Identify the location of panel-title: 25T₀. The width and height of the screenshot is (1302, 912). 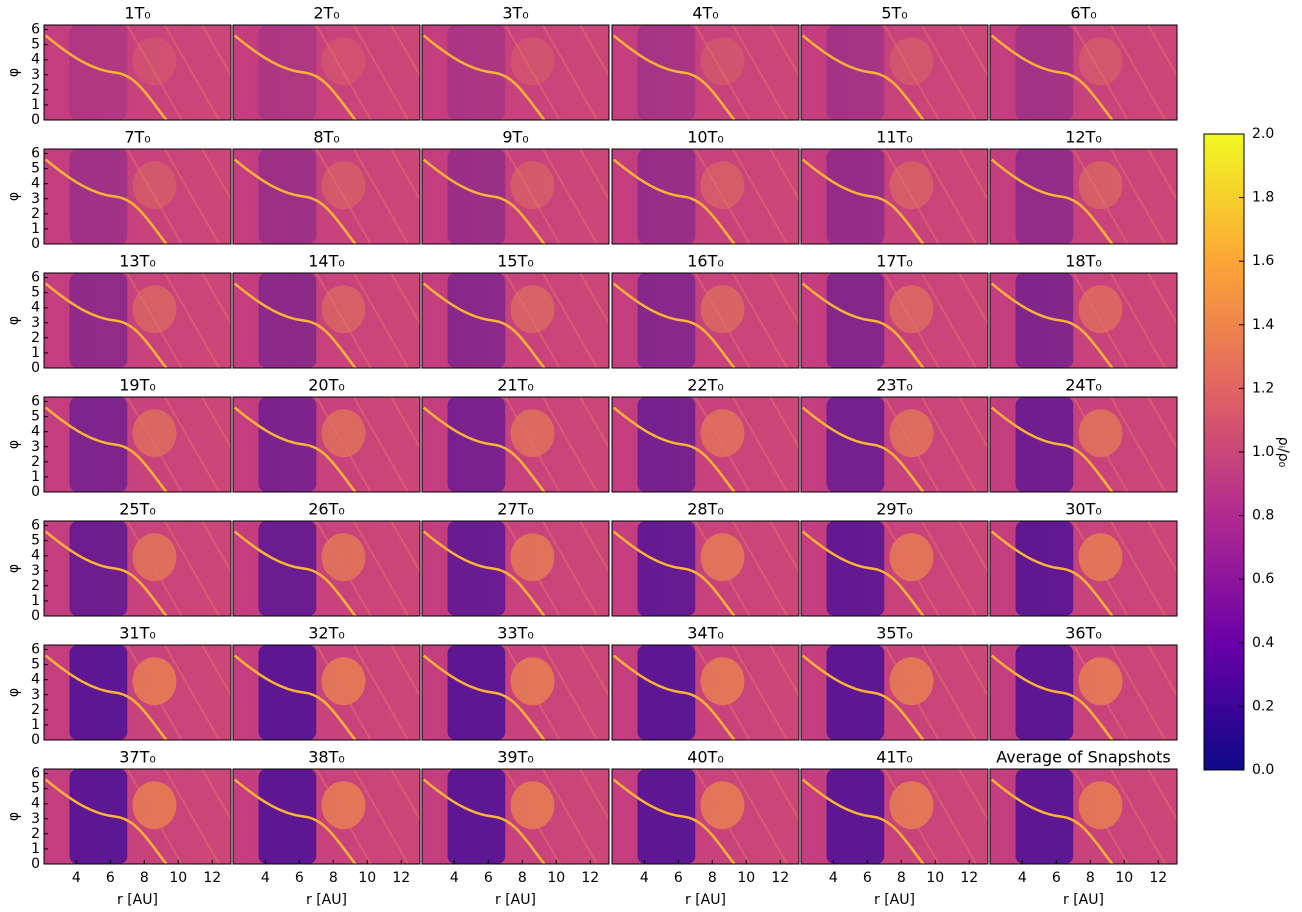
(137, 509).